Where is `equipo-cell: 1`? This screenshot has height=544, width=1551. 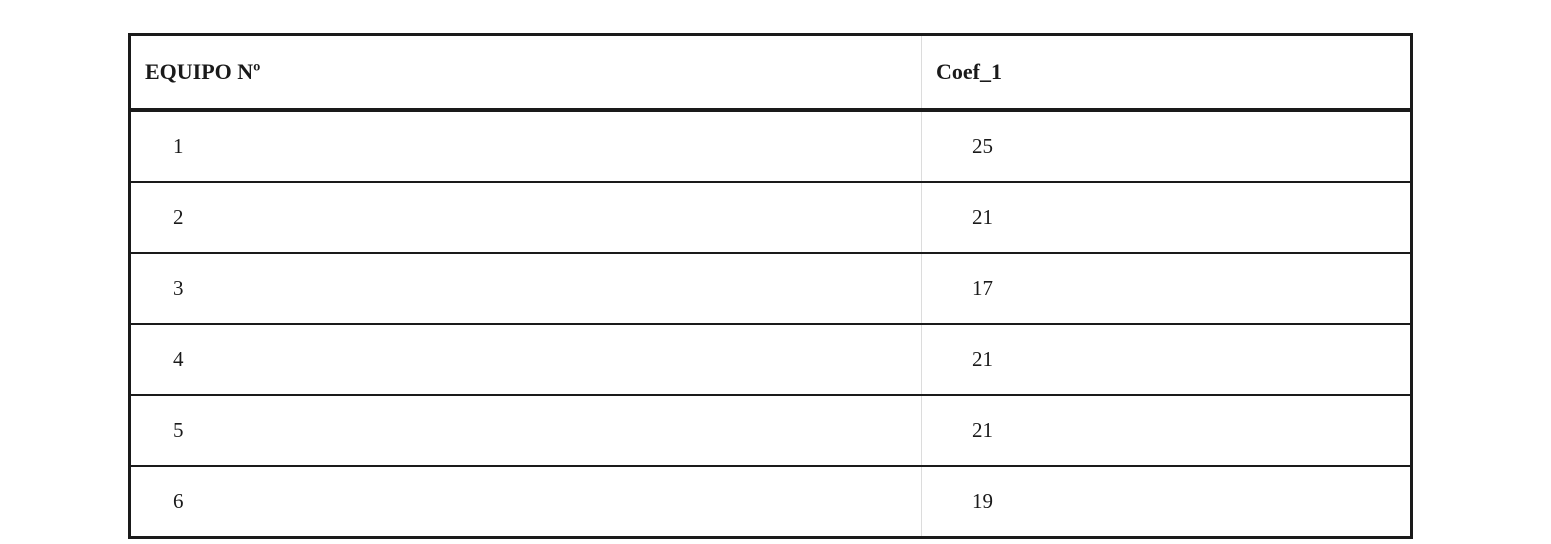 equipo-cell: 1 is located at coordinates (525, 146).